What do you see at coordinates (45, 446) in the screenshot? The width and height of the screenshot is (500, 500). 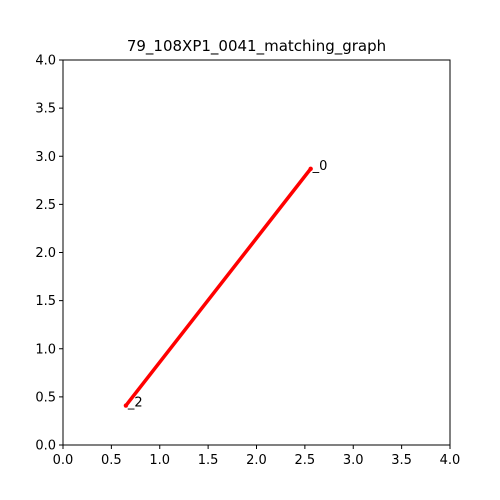 I see `y-tick-label-0: 0.0` at bounding box center [45, 446].